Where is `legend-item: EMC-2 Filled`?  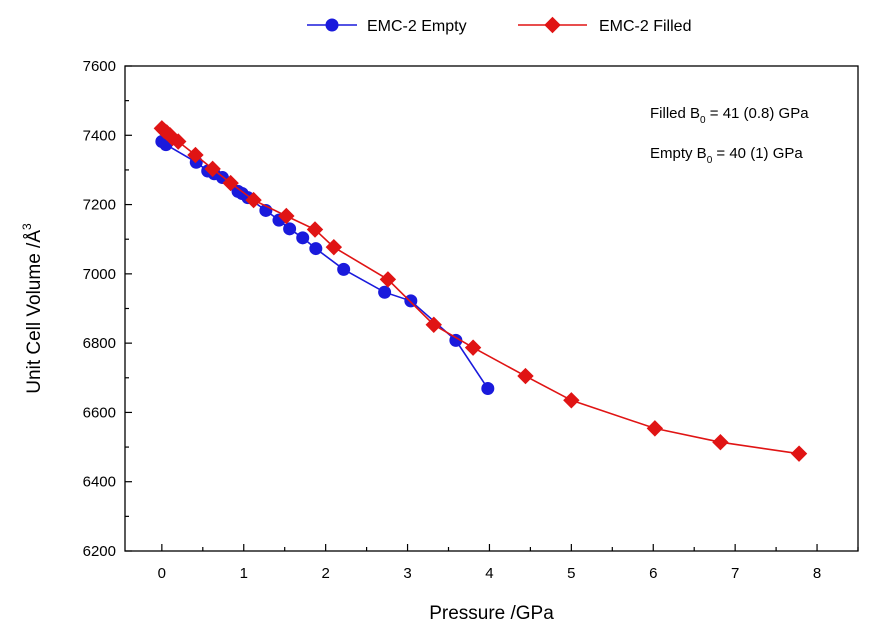 legend-item: EMC-2 Filled is located at coordinates (604, 25).